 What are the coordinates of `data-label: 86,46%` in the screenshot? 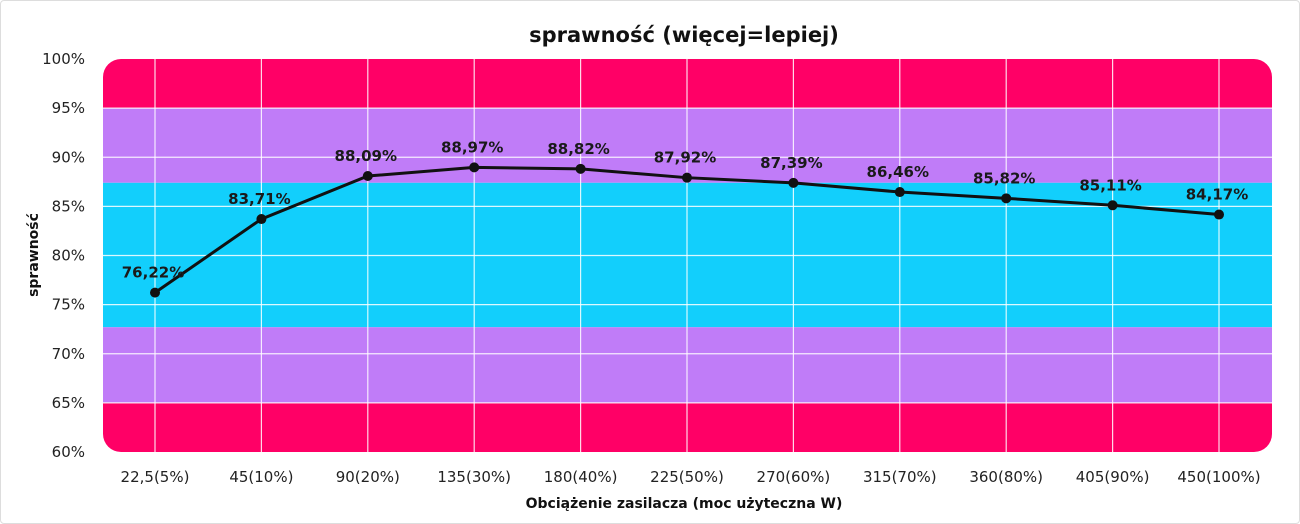 It's located at (898, 172).